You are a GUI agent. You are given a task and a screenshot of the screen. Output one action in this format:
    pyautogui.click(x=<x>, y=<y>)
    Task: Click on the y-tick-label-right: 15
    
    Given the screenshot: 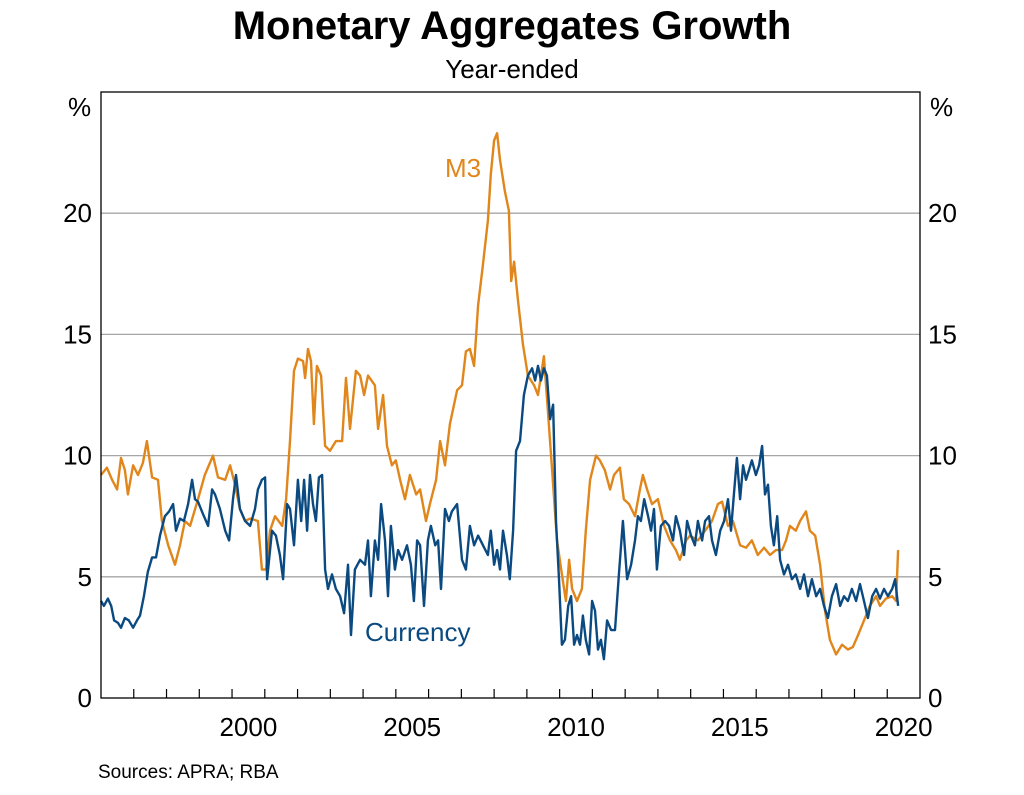 What is the action you would take?
    pyautogui.click(x=942, y=334)
    